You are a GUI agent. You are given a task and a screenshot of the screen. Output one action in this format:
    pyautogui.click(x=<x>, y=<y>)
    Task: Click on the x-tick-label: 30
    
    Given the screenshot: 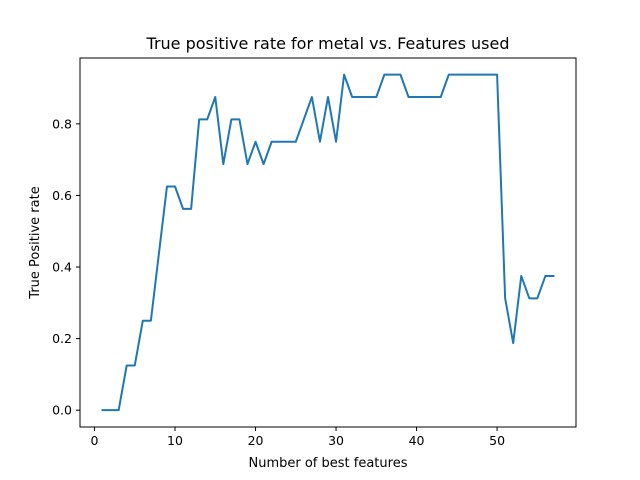 What is the action you would take?
    pyautogui.click(x=336, y=440)
    